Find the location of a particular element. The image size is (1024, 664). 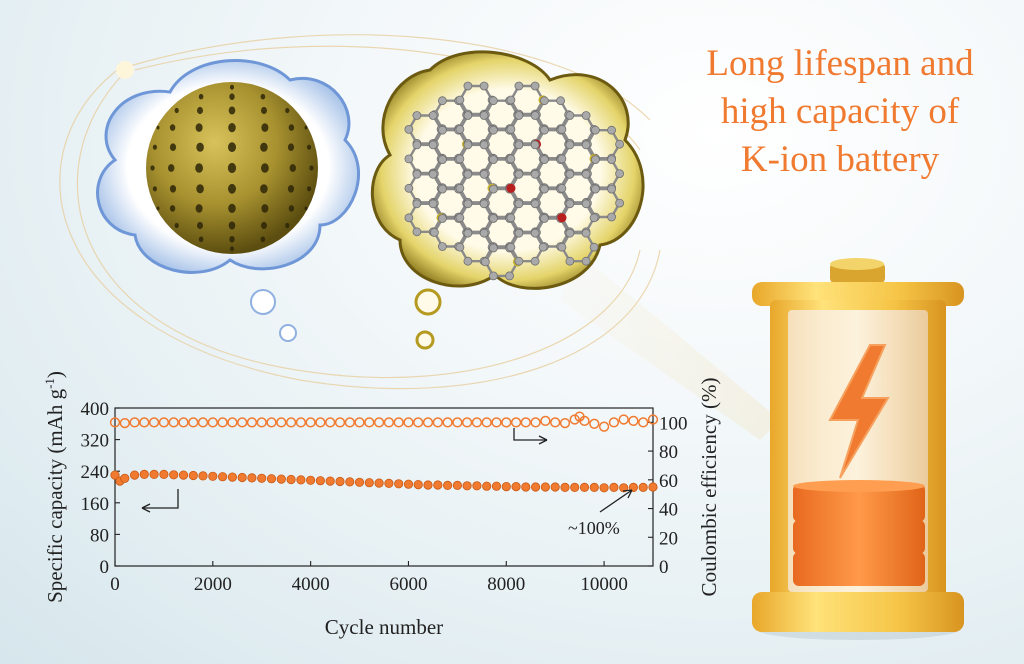

x-tick-label: 4000 is located at coordinates (311, 584).